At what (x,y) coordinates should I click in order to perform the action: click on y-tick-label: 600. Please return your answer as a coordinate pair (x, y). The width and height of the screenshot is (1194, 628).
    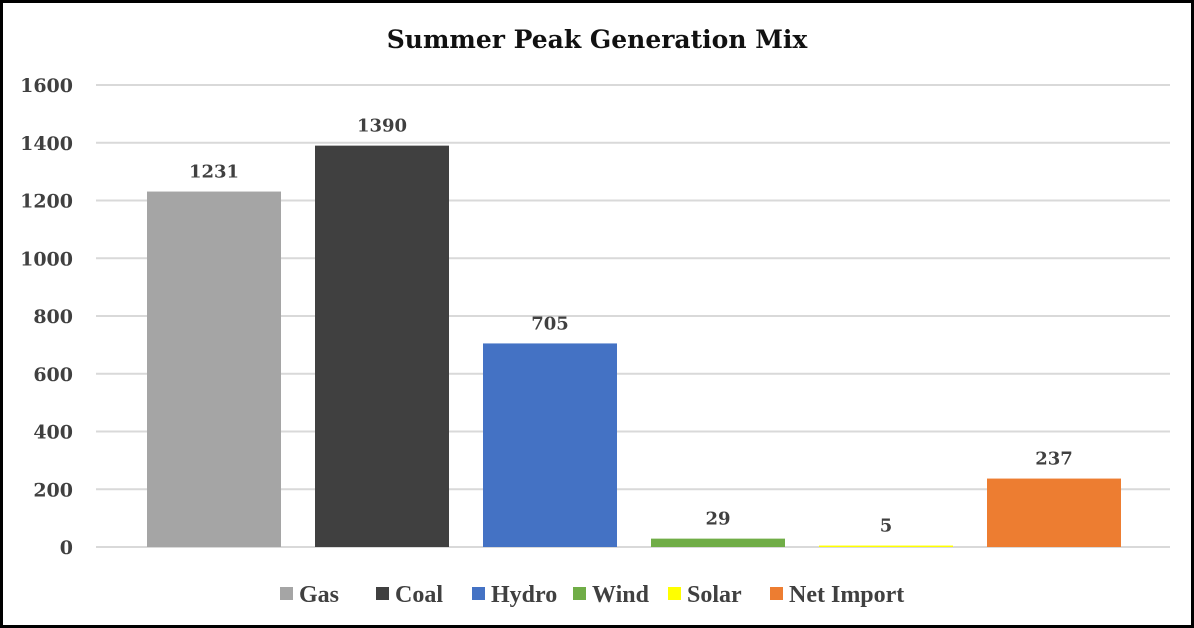
    Looking at the image, I should click on (53, 375).